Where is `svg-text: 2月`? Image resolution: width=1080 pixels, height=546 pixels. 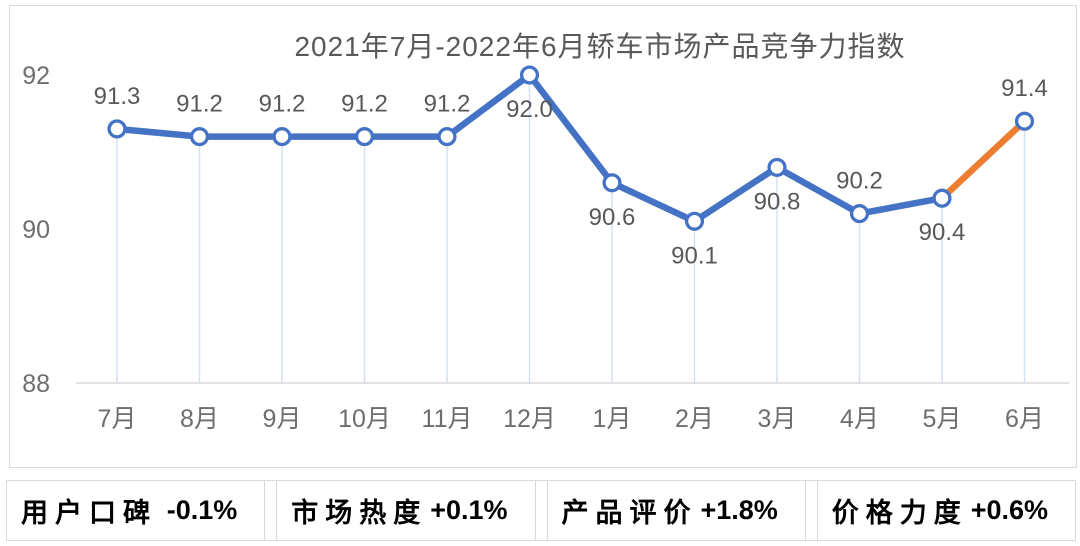 svg-text: 2月 is located at coordinates (694, 419).